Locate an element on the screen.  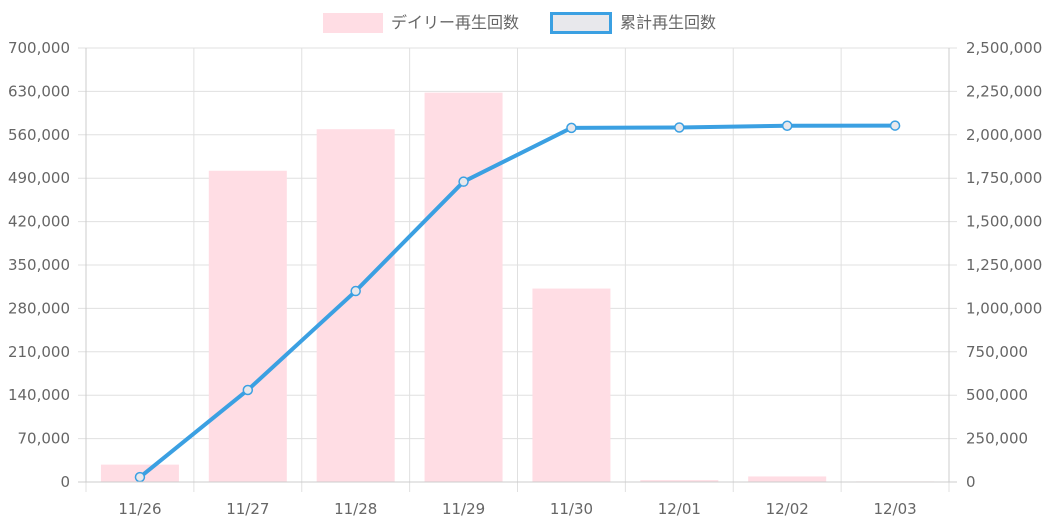
left-y-tick-label: 210,000 is located at coordinates (39, 352).